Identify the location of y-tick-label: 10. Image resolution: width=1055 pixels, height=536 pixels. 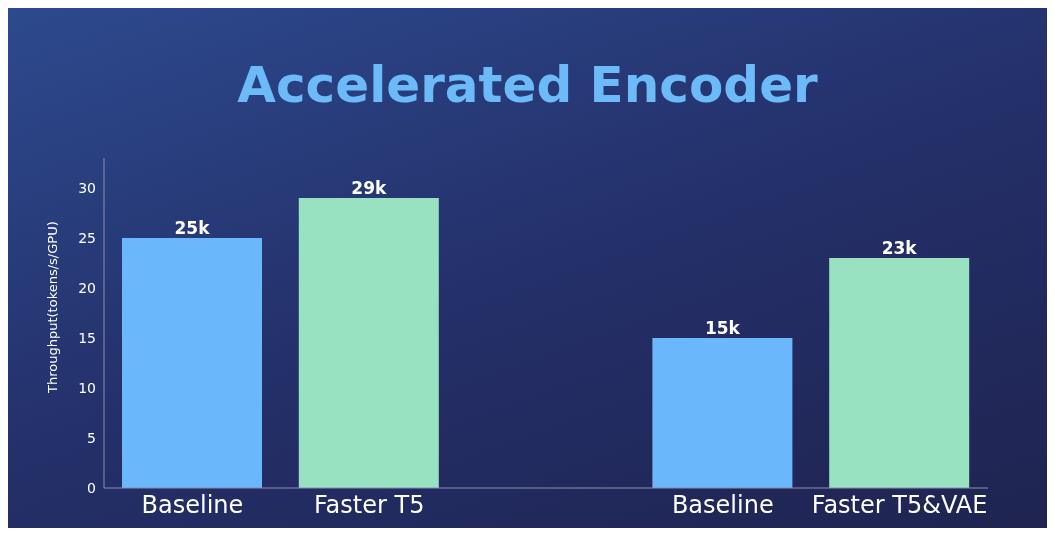
(87, 387).